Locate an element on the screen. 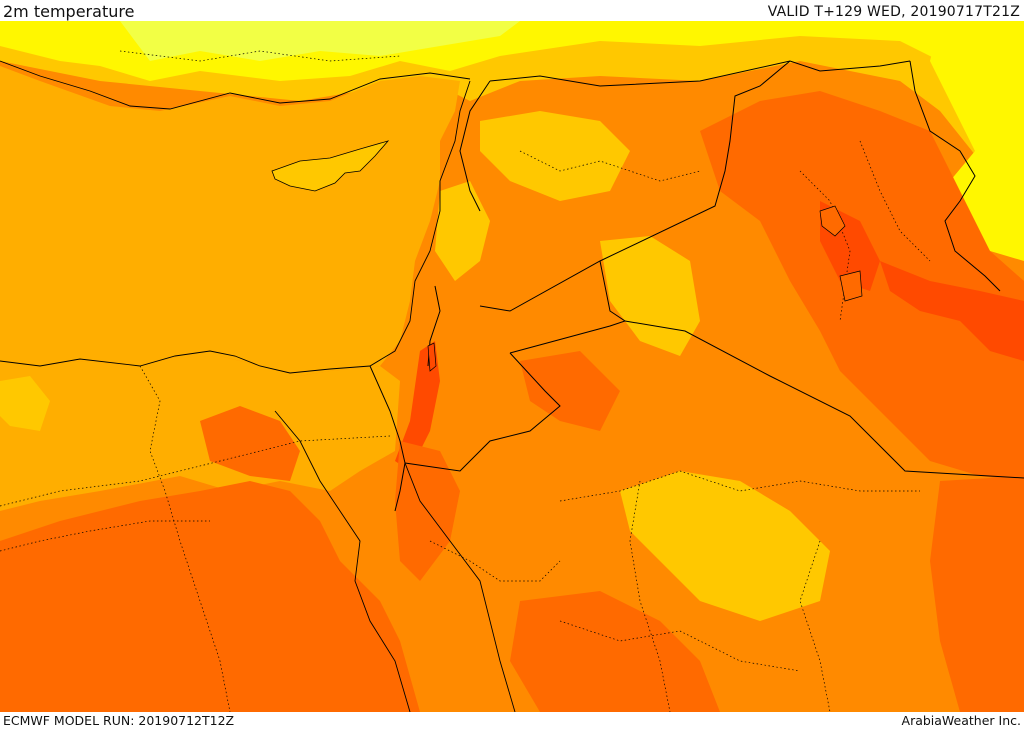 Image resolution: width=1024 pixels, height=729 pixels. hot-zone-south is located at coordinates (615, 651).